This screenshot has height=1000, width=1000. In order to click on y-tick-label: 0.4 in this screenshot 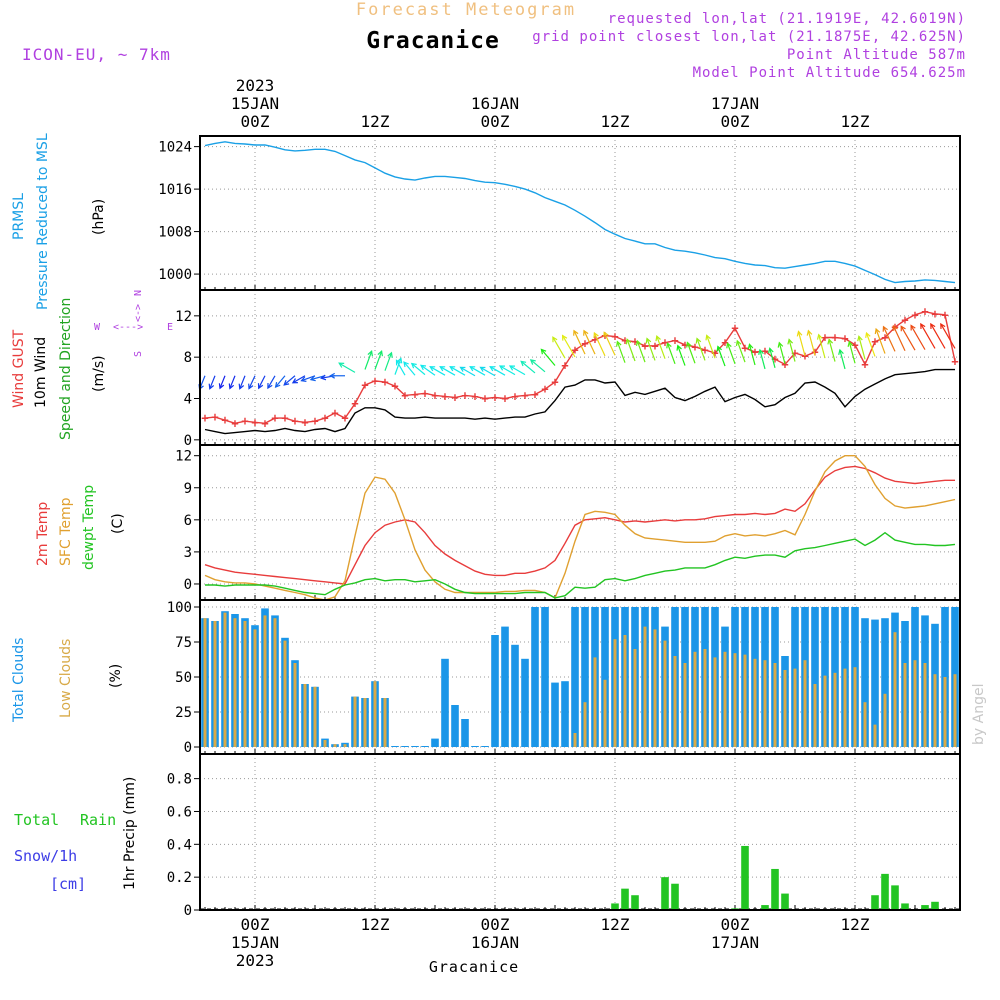, I will do `click(179, 845)`.